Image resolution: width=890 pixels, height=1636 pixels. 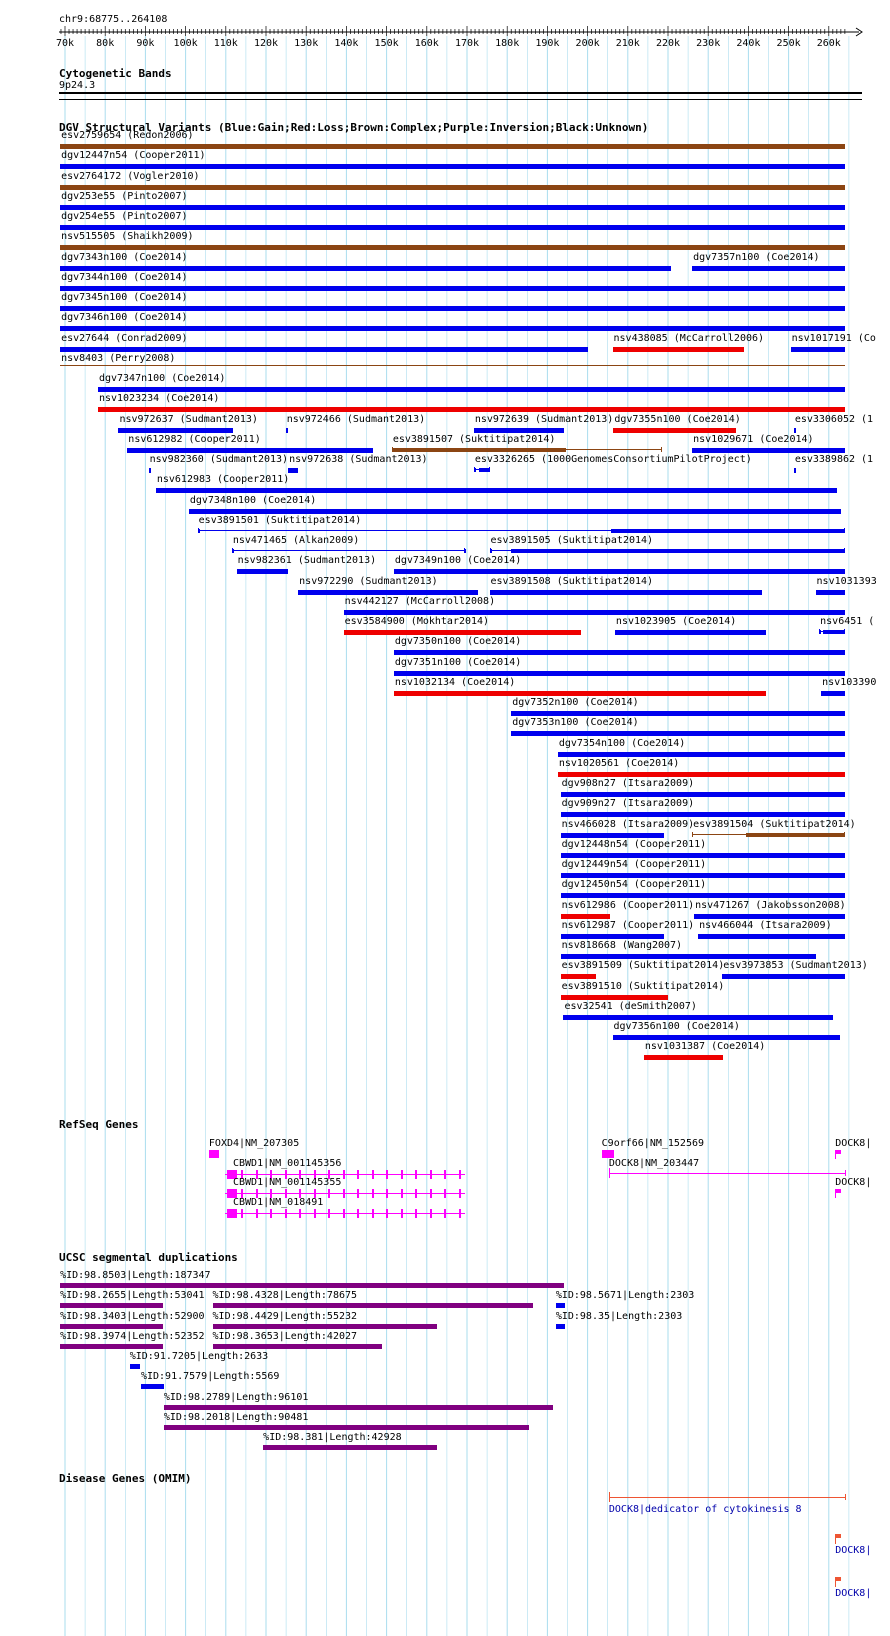 What do you see at coordinates (445, 49) in the screenshot?
I see `ruler` at bounding box center [445, 49].